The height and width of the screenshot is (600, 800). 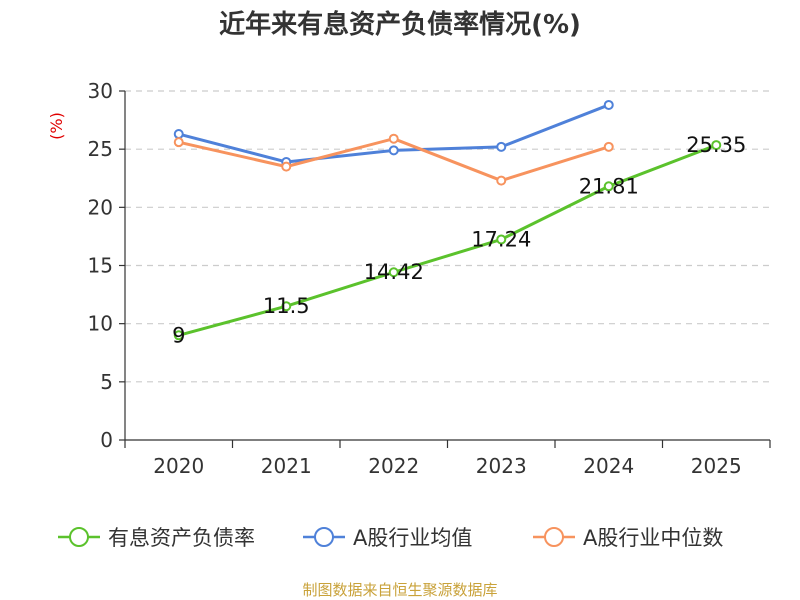 I want to click on legend-item: A股行业均值, so click(x=387, y=538).